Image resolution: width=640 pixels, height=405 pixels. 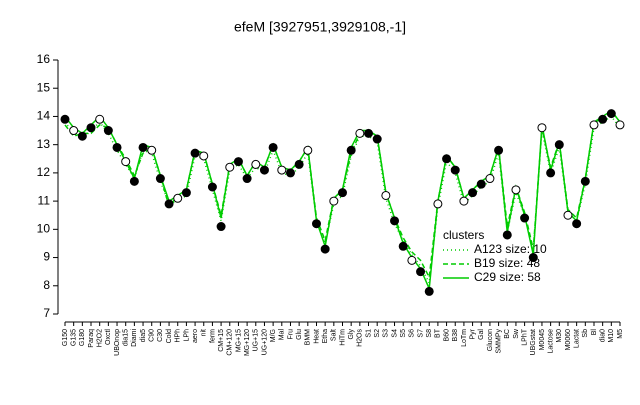 What do you see at coordinates (490, 340) in the screenshot?
I see `x-tick-label: Glucon` at bounding box center [490, 340].